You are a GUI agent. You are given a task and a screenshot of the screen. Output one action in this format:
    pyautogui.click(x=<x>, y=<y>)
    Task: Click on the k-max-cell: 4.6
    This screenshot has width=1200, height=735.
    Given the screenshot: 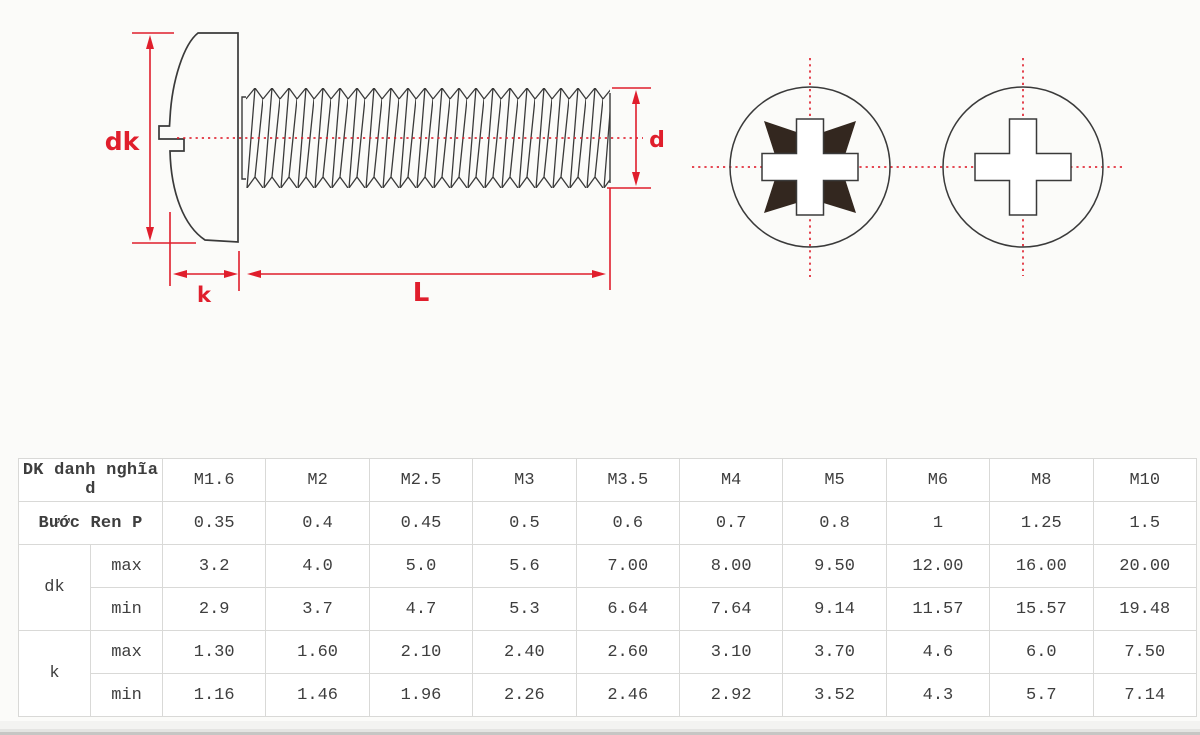 What is the action you would take?
    pyautogui.click(x=938, y=652)
    